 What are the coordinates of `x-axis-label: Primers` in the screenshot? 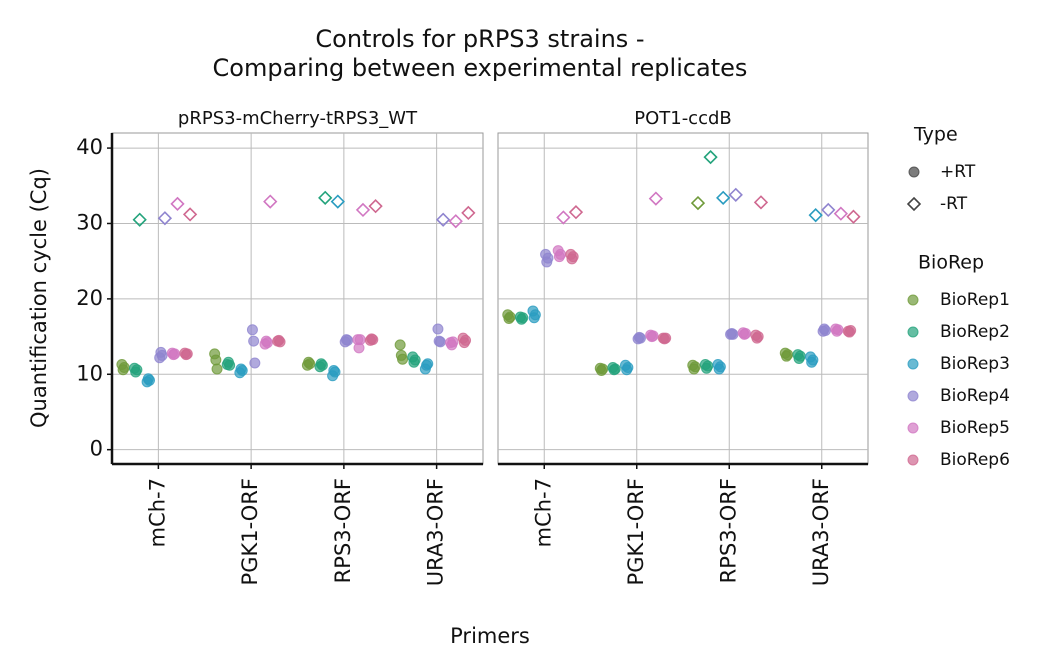 It's located at (490, 636).